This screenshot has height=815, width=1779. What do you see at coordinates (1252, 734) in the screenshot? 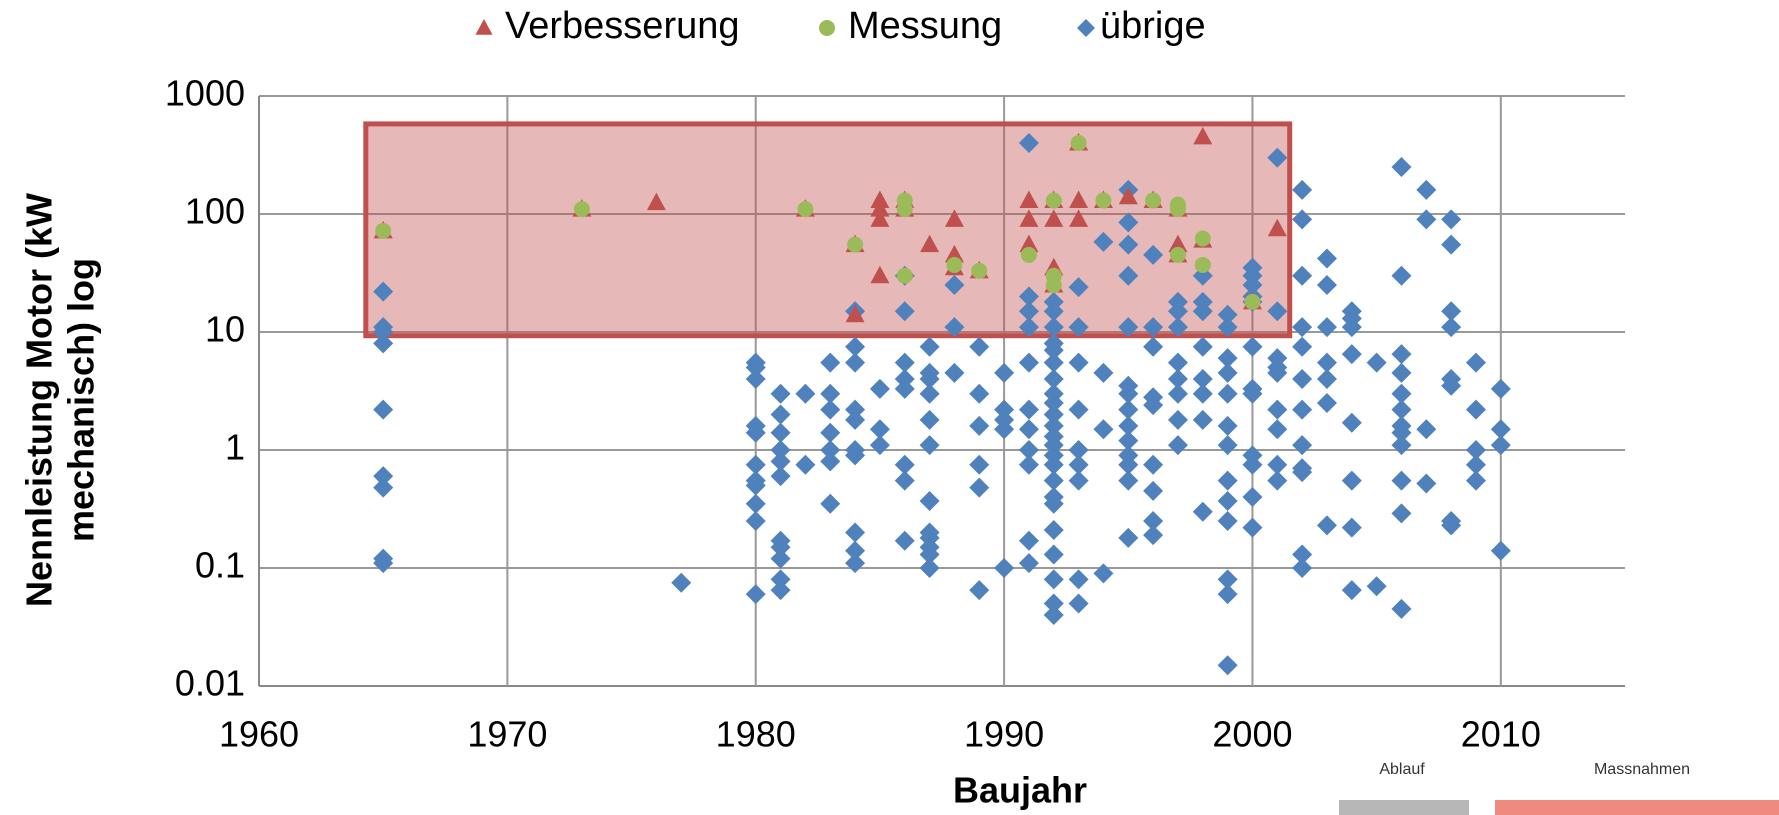
I see `x-tick-label: 2000` at bounding box center [1252, 734].